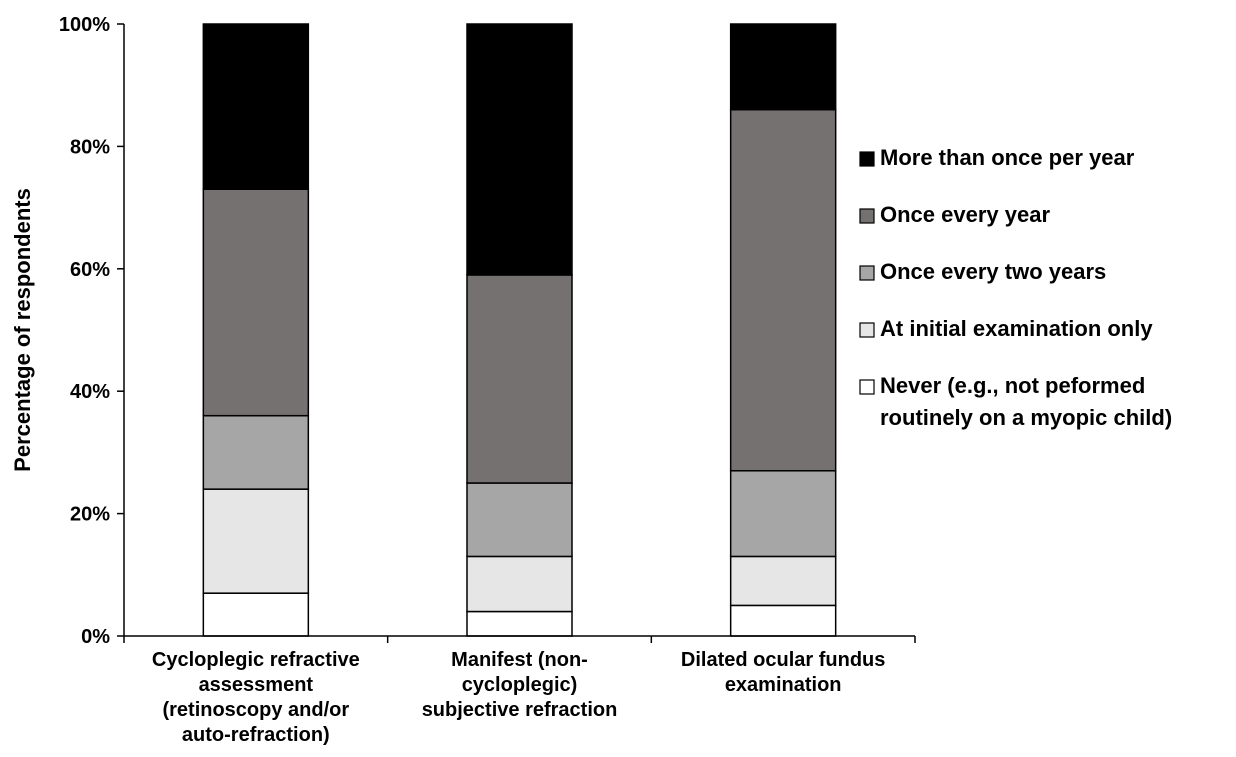  What do you see at coordinates (90, 270) in the screenshot?
I see `y-tick-label: 60%` at bounding box center [90, 270].